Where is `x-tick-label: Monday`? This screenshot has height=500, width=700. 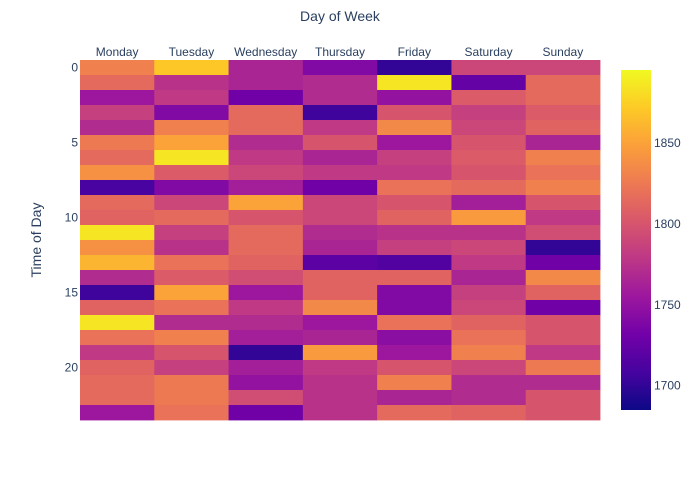
x-tick-label: Monday is located at coordinates (117, 52).